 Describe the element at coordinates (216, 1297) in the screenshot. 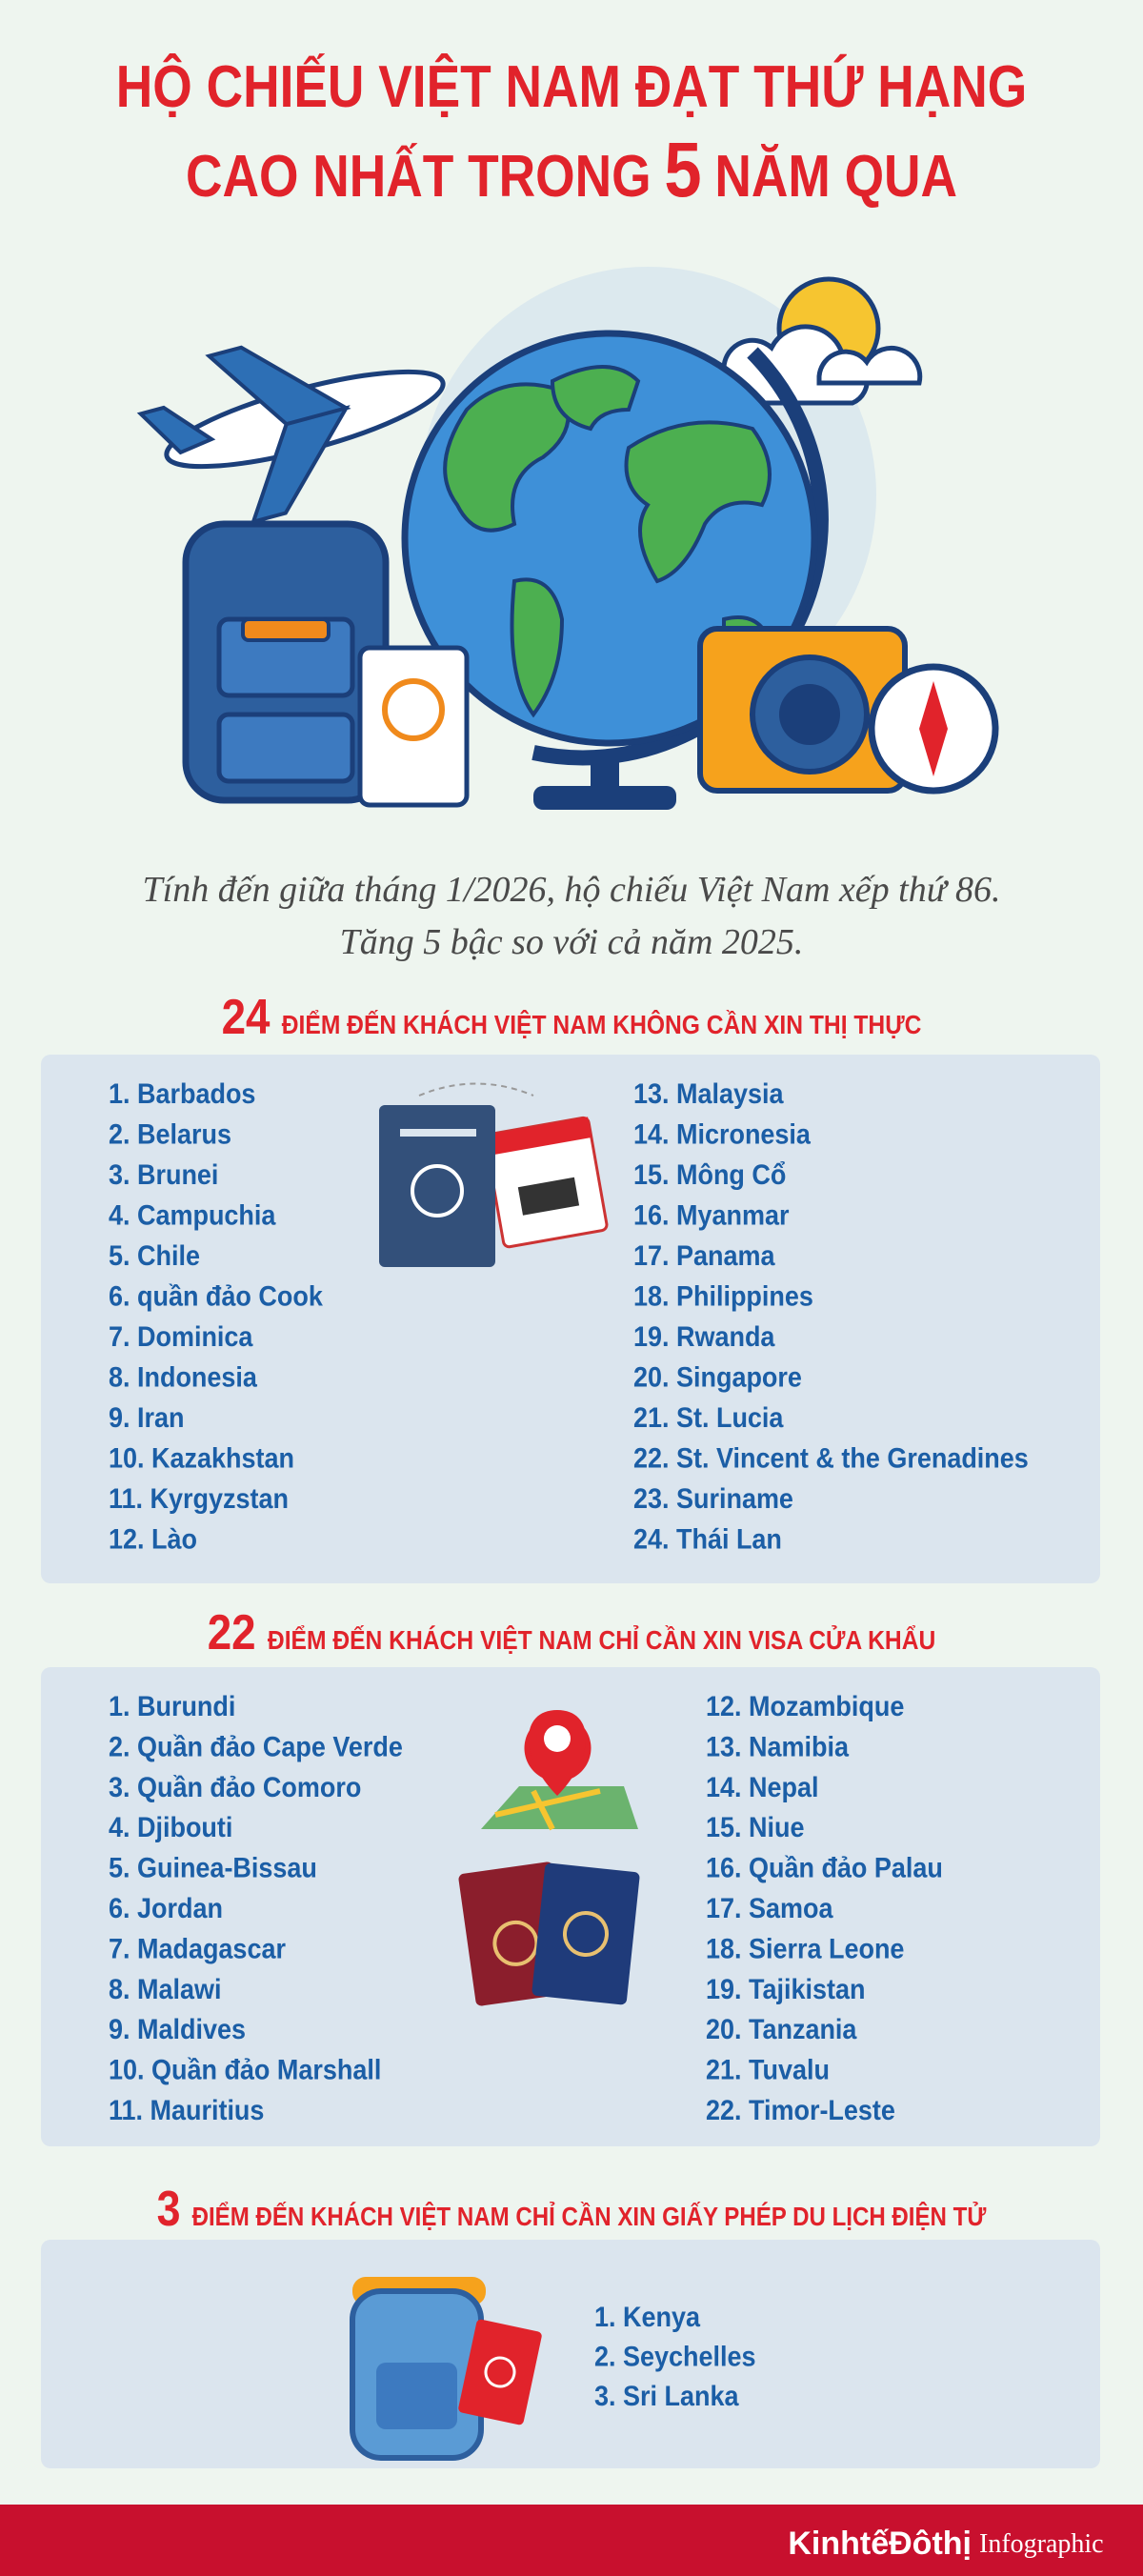

I see `list-item: 6. quần đảo Cook` at that location.